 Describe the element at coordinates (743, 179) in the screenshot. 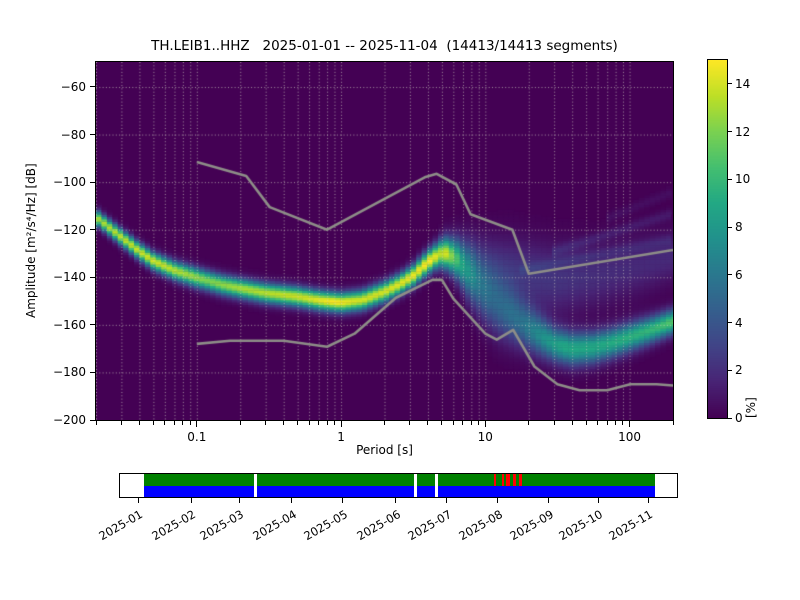

I see `colorbar-tick-label: 10` at that location.